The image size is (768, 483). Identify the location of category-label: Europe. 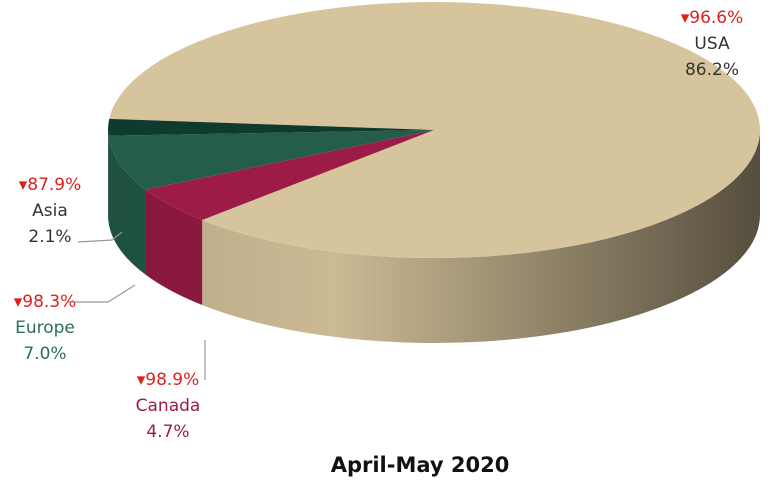
(45, 328).